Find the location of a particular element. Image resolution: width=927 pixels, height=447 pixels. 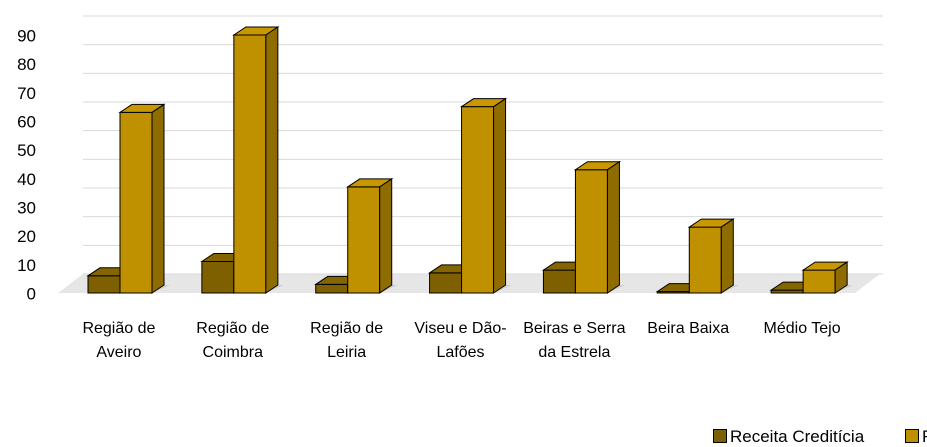

y-tick-label: 80 is located at coordinates (26, 64).